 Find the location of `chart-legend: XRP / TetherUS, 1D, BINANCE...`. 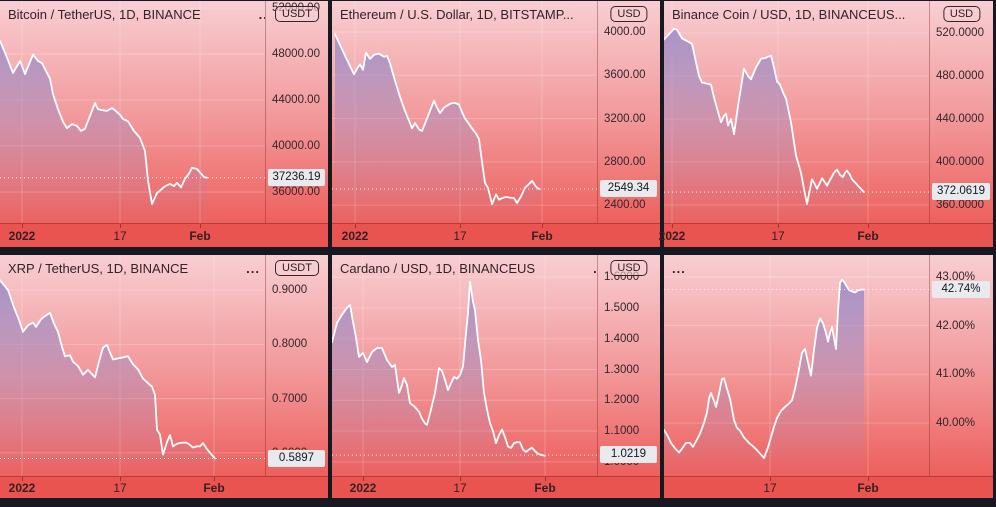

chart-legend: XRP / TetherUS, 1D, BINANCE... is located at coordinates (134, 268).